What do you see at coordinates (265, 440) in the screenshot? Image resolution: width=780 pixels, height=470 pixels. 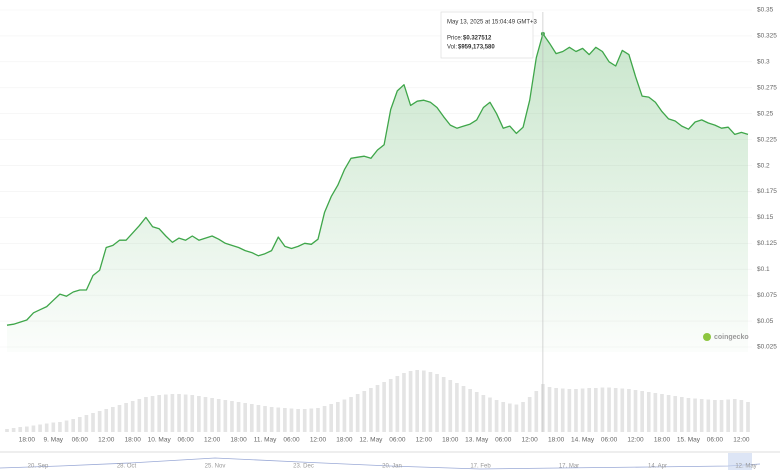 I see `x-tick-label: 11. May` at bounding box center [265, 440].